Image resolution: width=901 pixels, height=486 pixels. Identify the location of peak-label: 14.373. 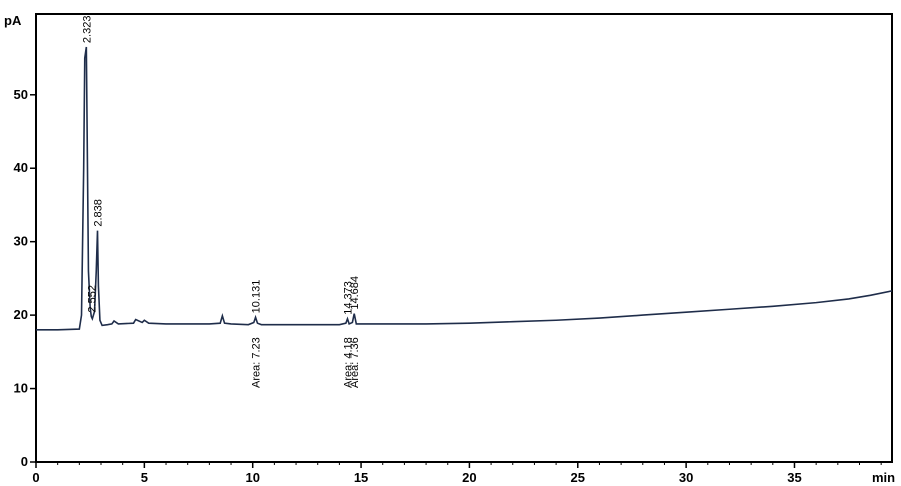
(348, 298).